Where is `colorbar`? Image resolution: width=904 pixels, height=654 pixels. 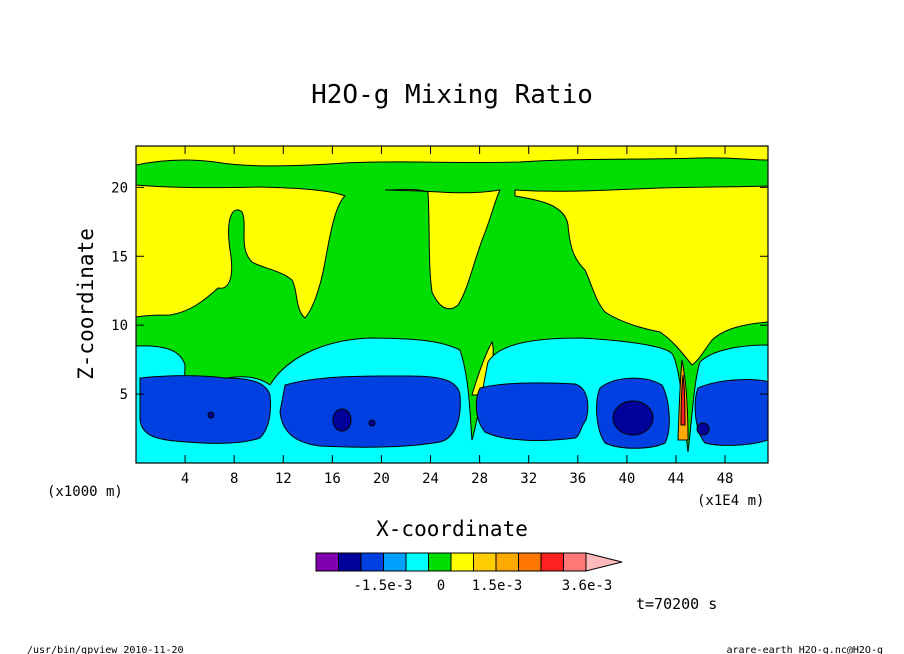
colorbar is located at coordinates (469, 562).